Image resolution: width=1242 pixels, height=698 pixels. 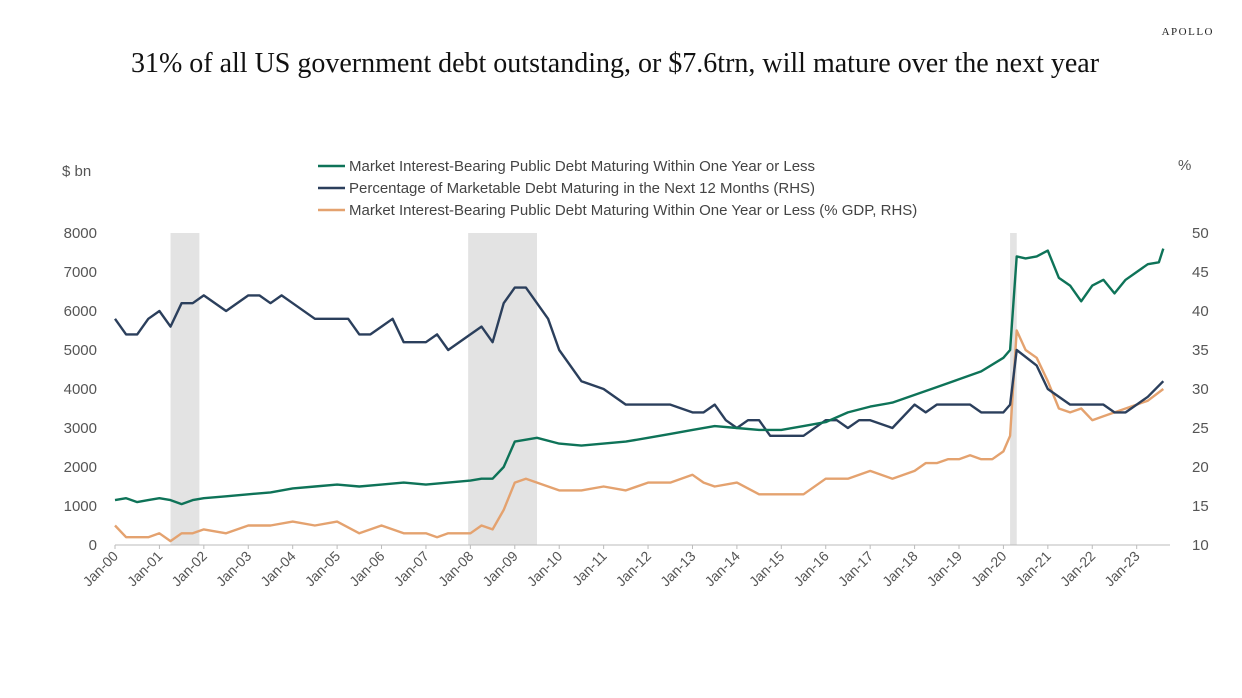 I want to click on left-tick-label-0: 0, so click(x=93, y=545).